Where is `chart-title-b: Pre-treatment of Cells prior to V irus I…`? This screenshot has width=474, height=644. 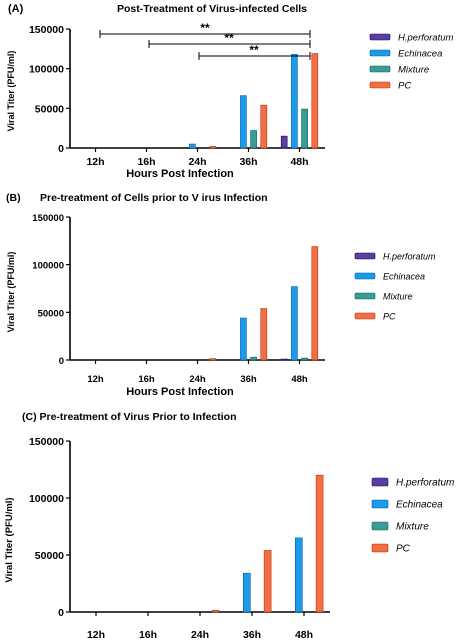 chart-title-b: Pre-treatment of Cells prior to V irus I… is located at coordinates (154, 198).